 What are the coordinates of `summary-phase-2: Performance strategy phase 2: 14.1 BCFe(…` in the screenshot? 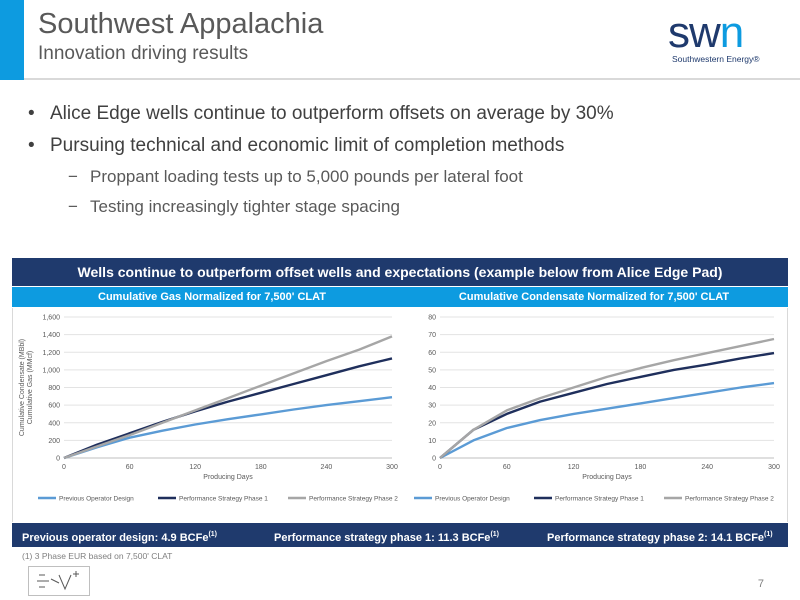 It's located at (660, 536).